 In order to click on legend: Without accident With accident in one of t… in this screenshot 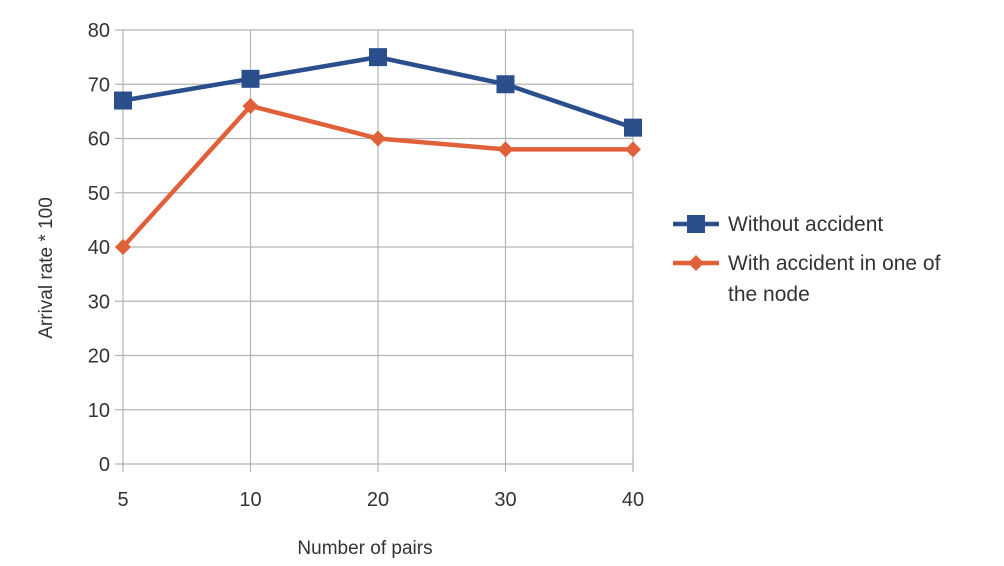, I will do `click(807, 259)`.